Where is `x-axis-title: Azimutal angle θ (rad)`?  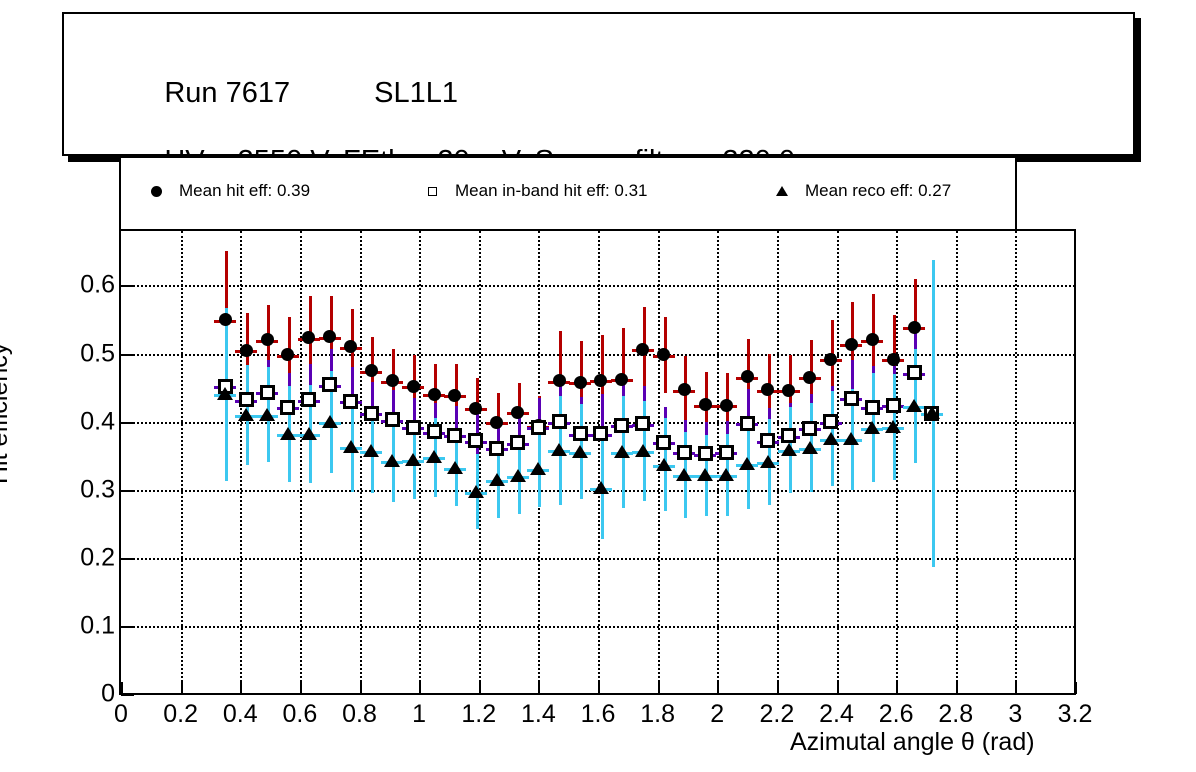
x-axis-title: Azimutal angle θ (rad) is located at coordinates (912, 742).